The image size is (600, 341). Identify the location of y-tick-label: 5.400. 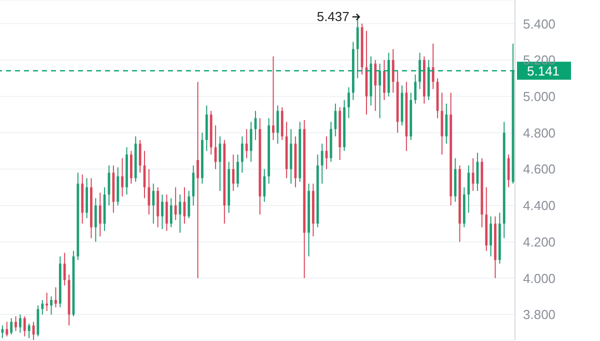
(539, 24).